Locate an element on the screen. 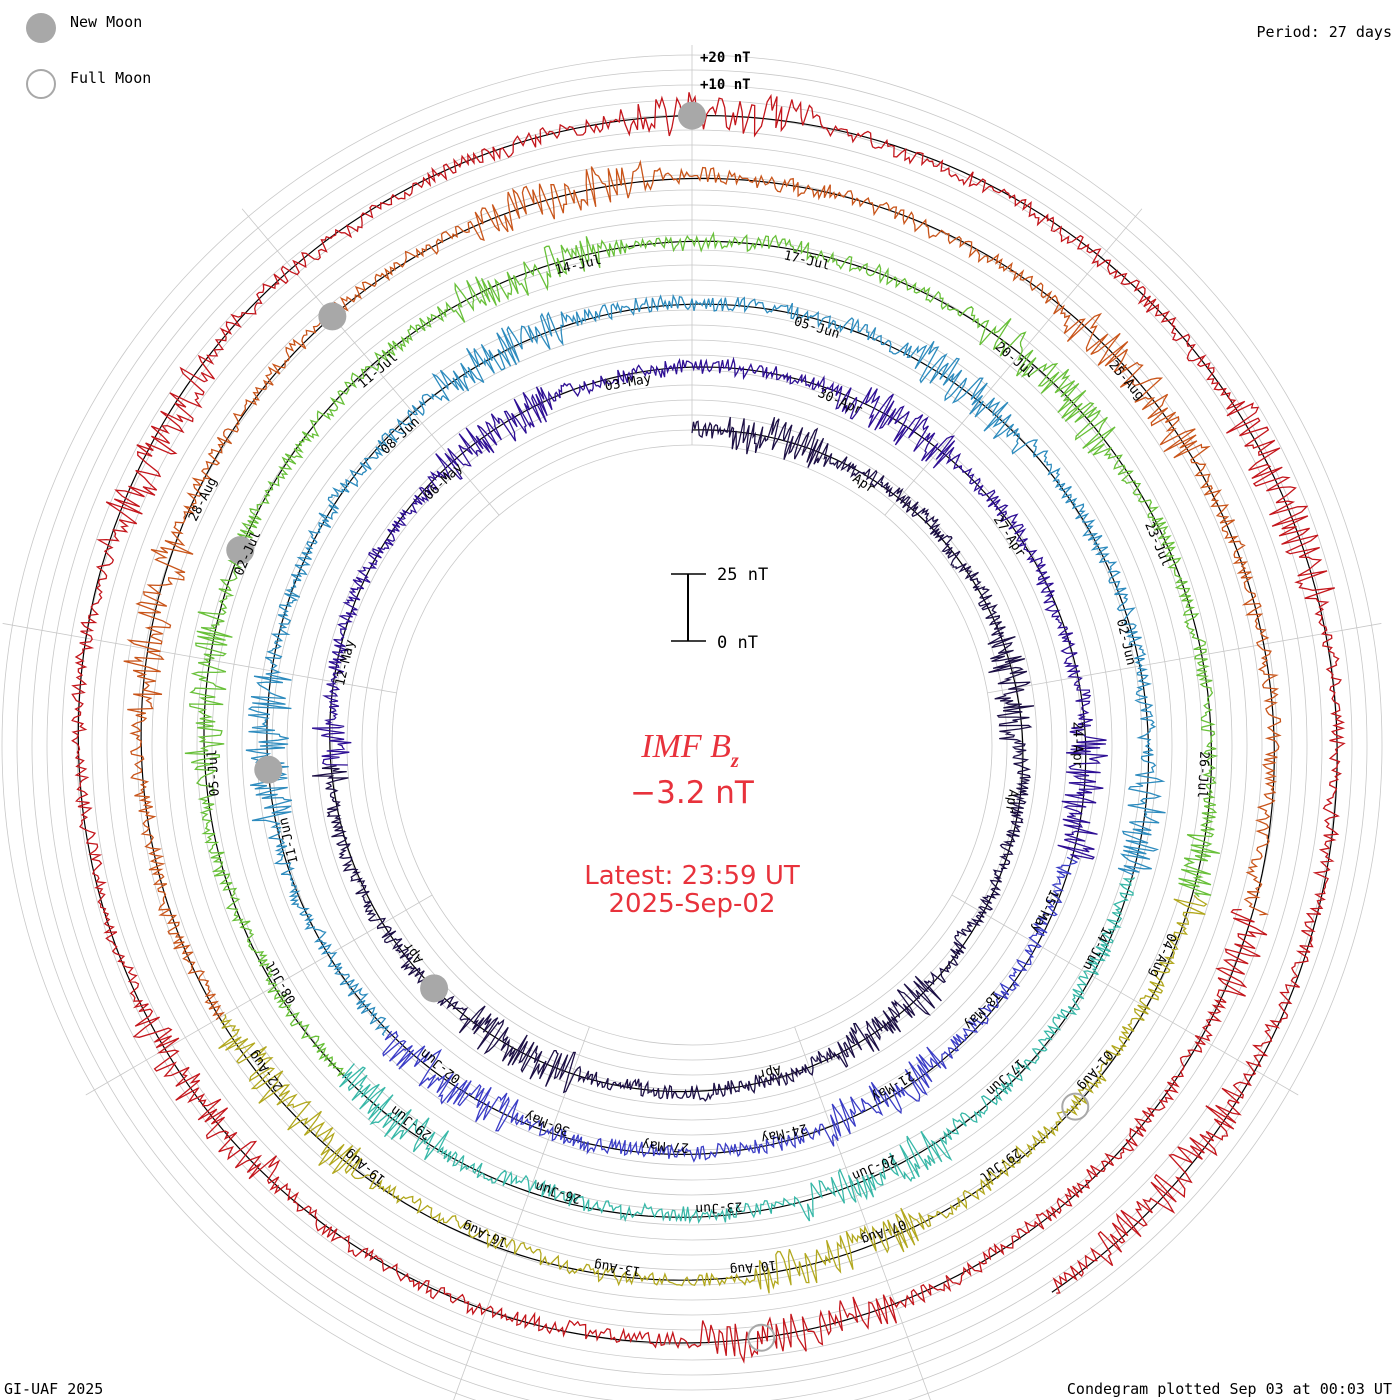 The height and width of the screenshot is (1400, 1400). footer-plotted: Condegram plotted Sep 03 at 00:03 UT is located at coordinates (1229, 1389).